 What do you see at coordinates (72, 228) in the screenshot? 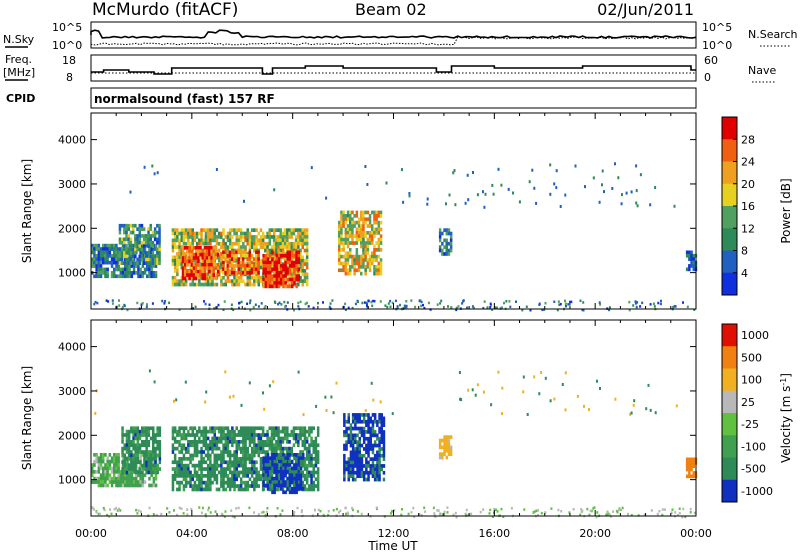
I see `y-tick-label: 2000` at bounding box center [72, 228].